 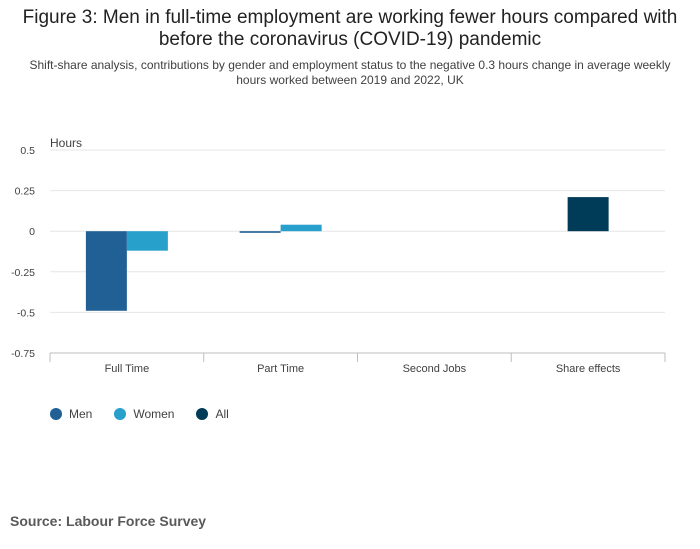 I want to click on legend-item-men: Men, so click(x=71, y=414).